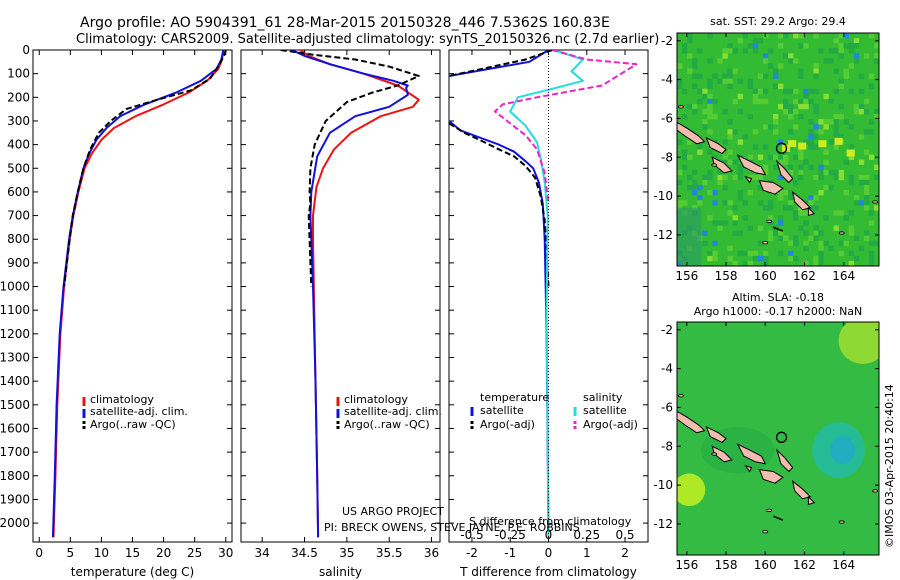 Image resolution: width=900 pixels, height=580 pixels. I want to click on s-tick-label: 0, so click(549, 535).